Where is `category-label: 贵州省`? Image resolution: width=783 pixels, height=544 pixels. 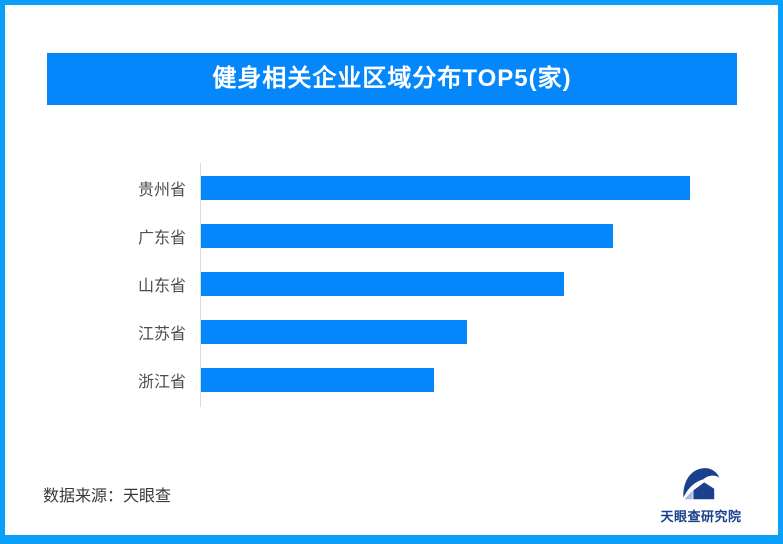 category-label: 贵州省 is located at coordinates (161, 190).